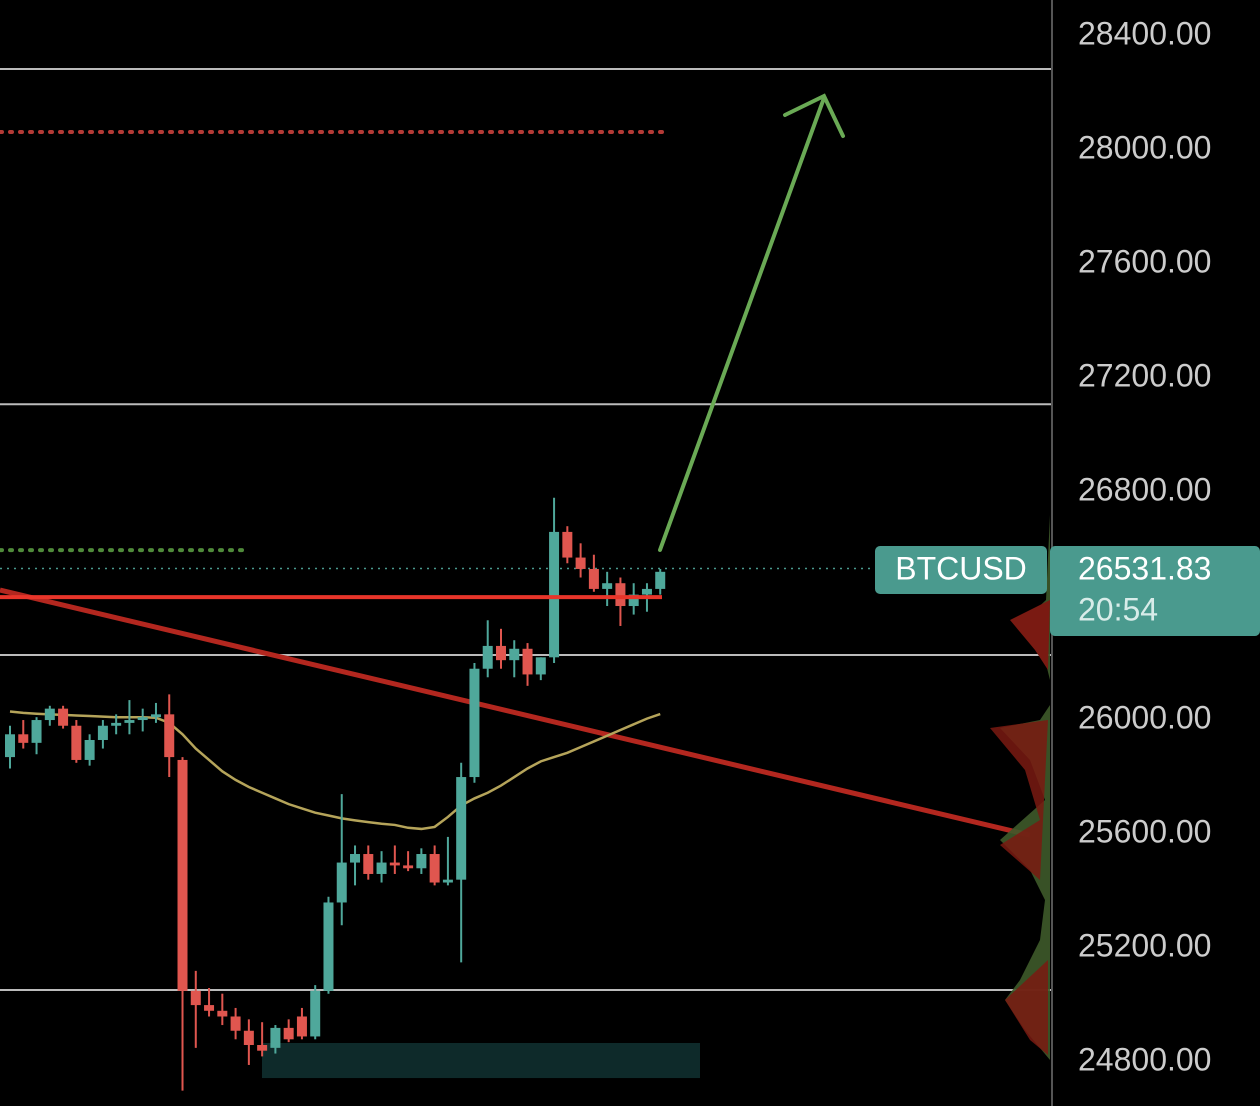  What do you see at coordinates (1144, 489) in the screenshot?
I see `y-tick-label: 26800.00` at bounding box center [1144, 489].